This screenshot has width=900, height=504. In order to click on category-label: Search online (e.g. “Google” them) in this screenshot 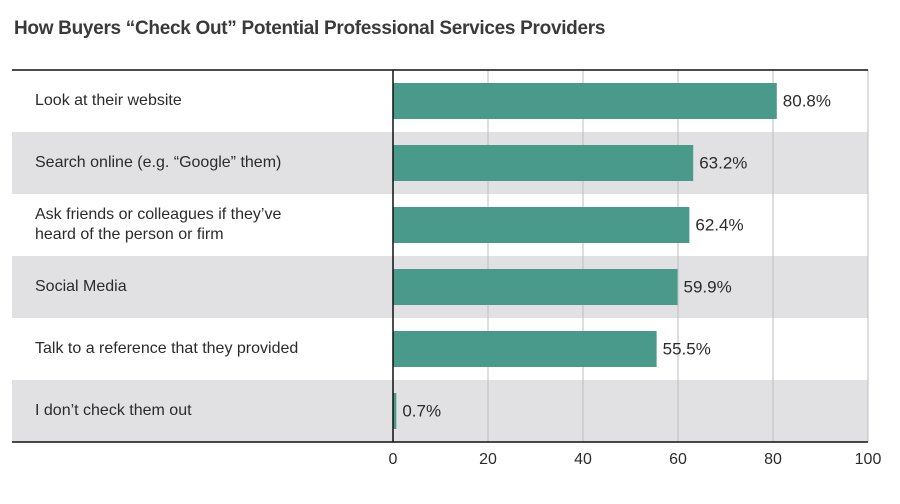, I will do `click(158, 162)`.